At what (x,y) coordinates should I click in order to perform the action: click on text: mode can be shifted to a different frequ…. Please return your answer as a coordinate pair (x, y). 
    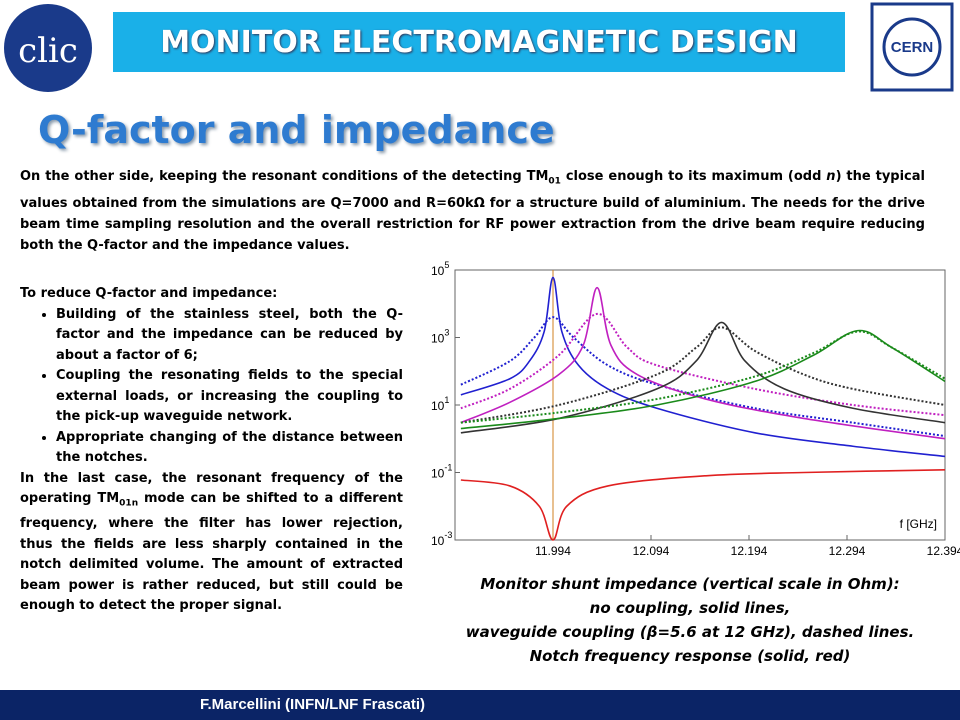
    Looking at the image, I should click on (211, 552).